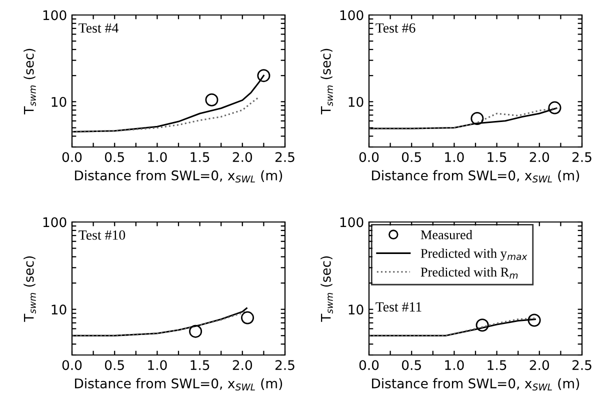  What do you see at coordinates (446, 235) in the screenshot?
I see `legend-label: Measured` at bounding box center [446, 235].